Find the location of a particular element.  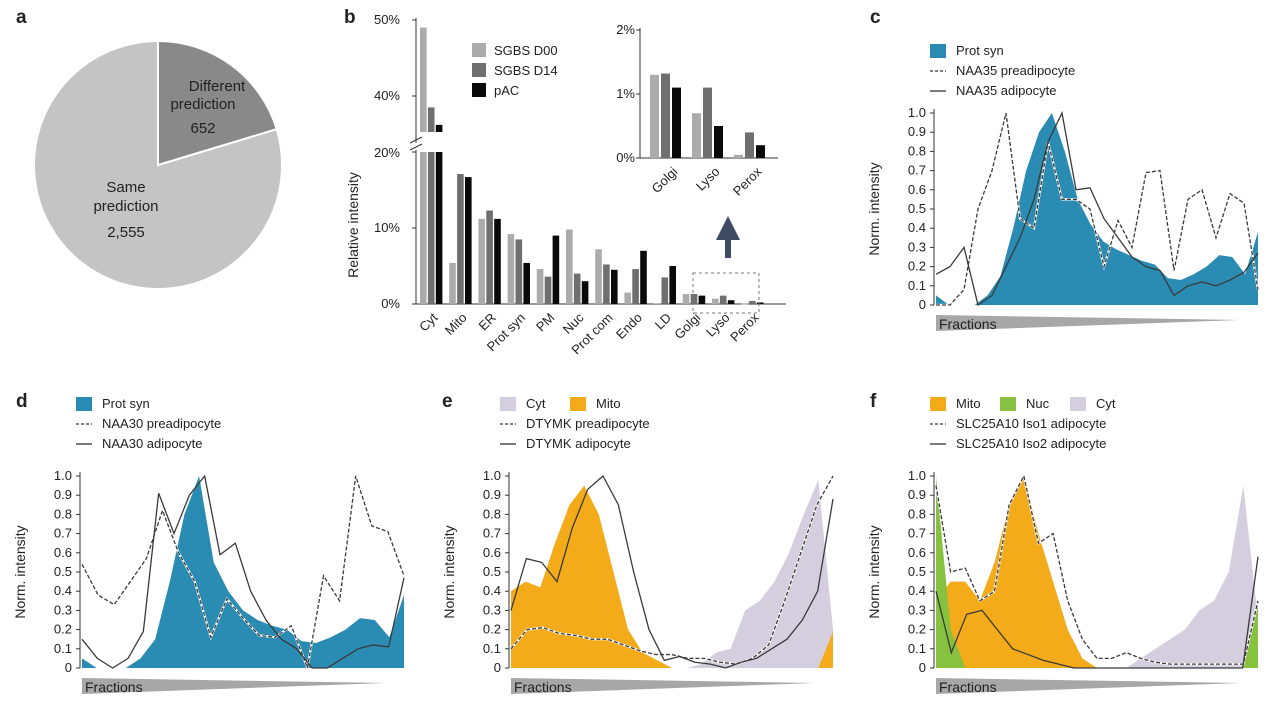

bar-ER-SGBS D00 is located at coordinates (481, 261).